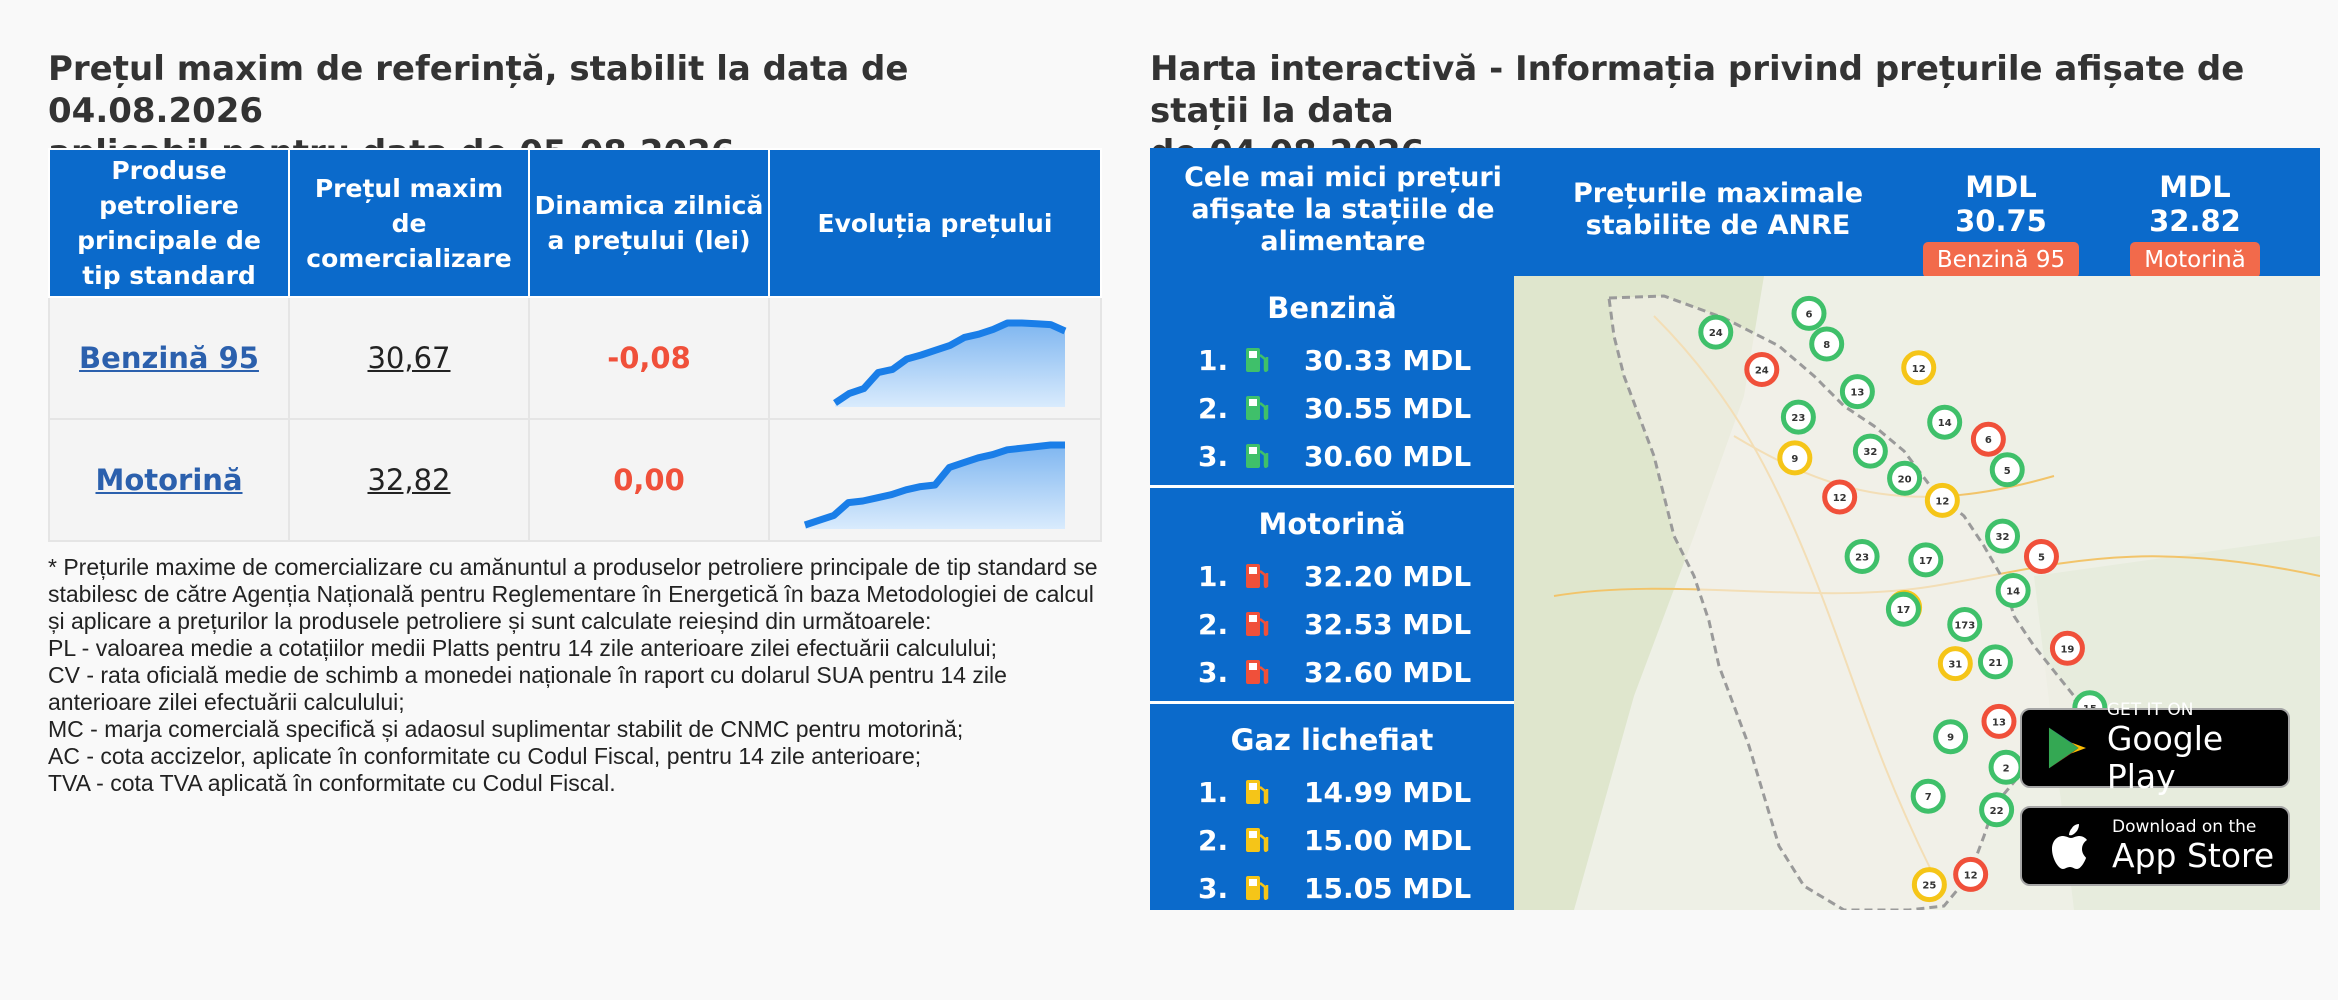 The image size is (2338, 1000). Describe the element at coordinates (1388, 408) in the screenshot. I see `price: 30.55 MDL` at that location.